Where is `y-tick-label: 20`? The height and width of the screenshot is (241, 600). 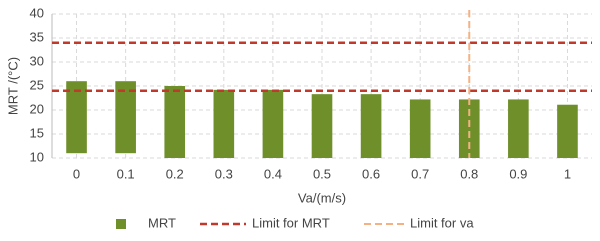 y-tick-label: 20 is located at coordinates (37, 108).